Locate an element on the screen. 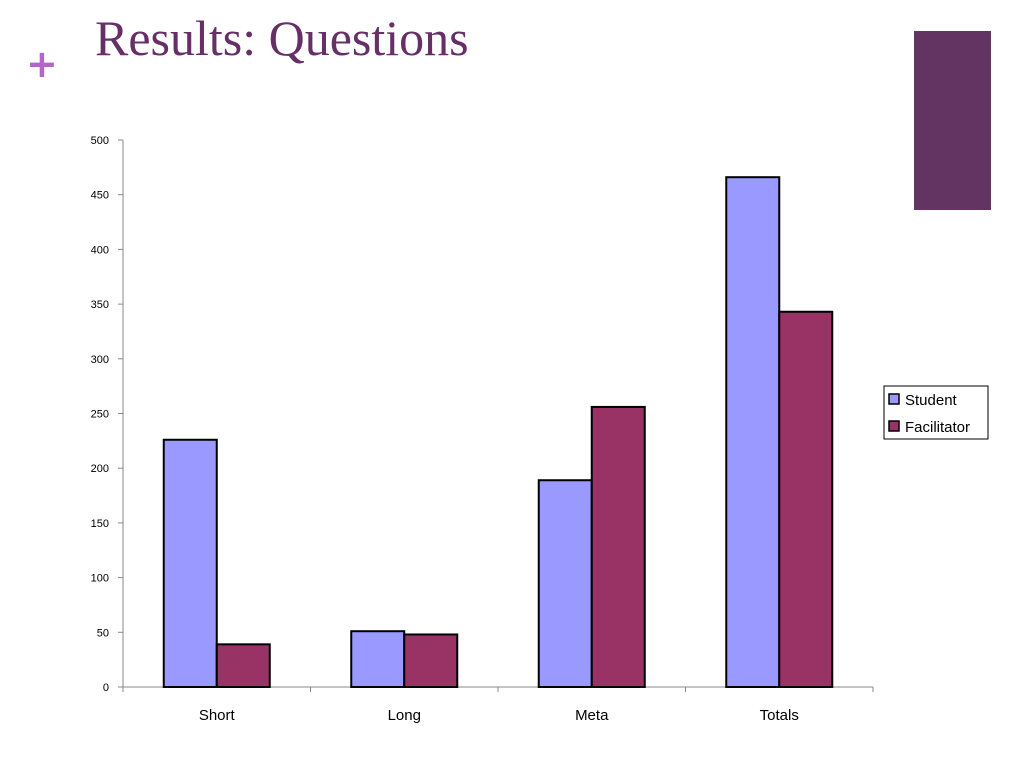 This screenshot has width=1024, height=768. accent-block is located at coordinates (952, 120).